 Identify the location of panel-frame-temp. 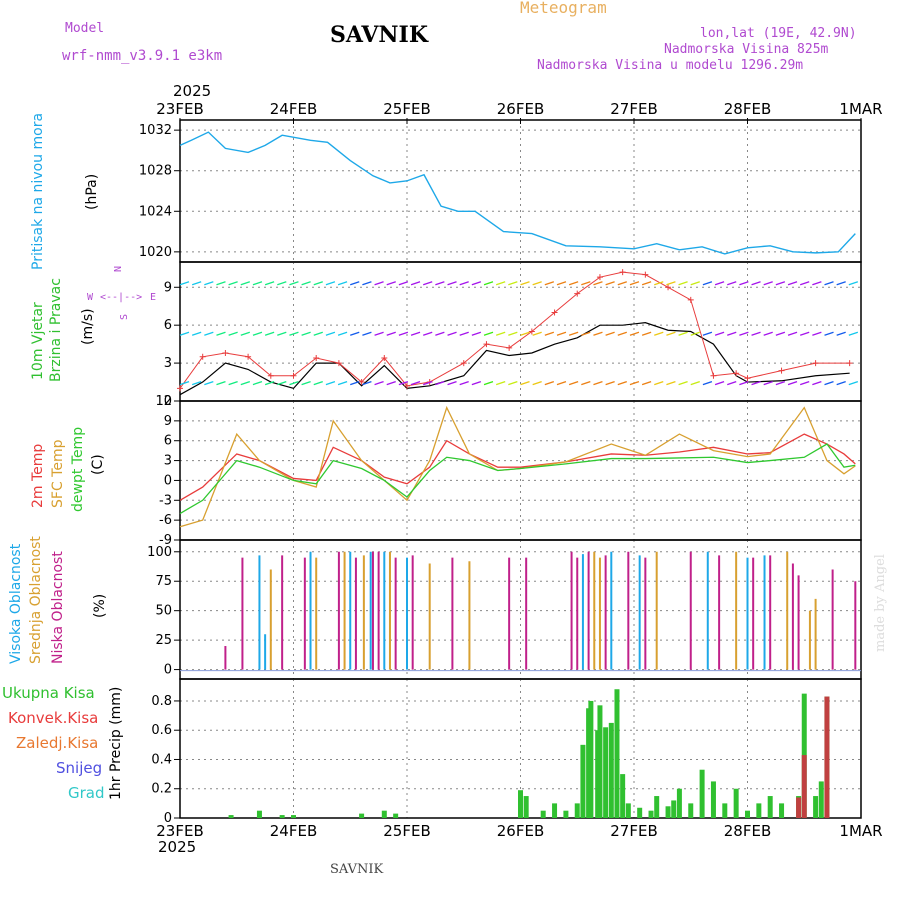
(520, 470).